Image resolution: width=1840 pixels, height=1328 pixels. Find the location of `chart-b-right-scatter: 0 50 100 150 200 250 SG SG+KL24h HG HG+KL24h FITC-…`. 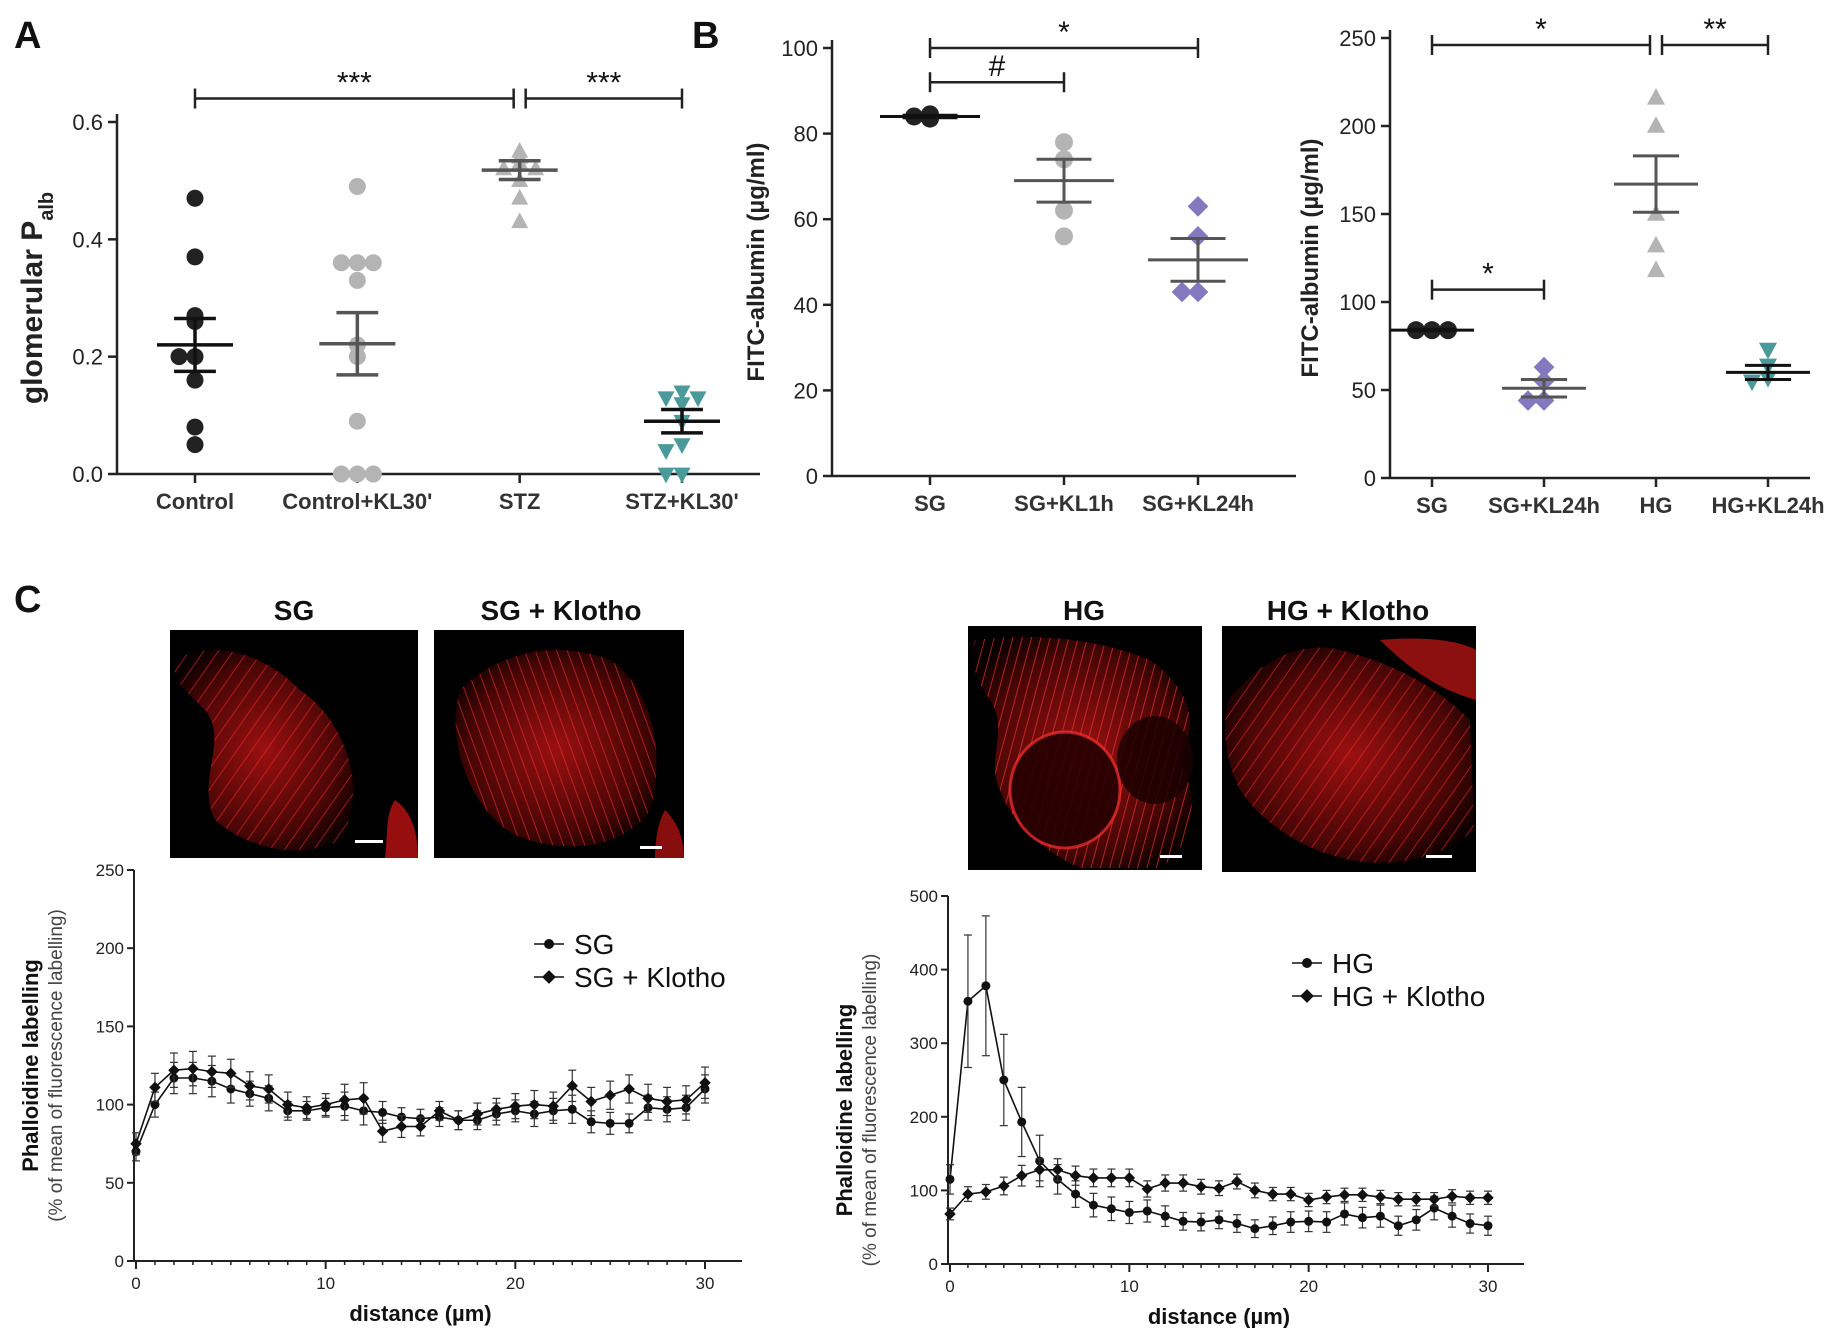

chart-b-right-scatter: 0 50 100 150 200 250 SG SG+KL24h HG HG+KL24h FITC-… is located at coordinates (1561, 265).